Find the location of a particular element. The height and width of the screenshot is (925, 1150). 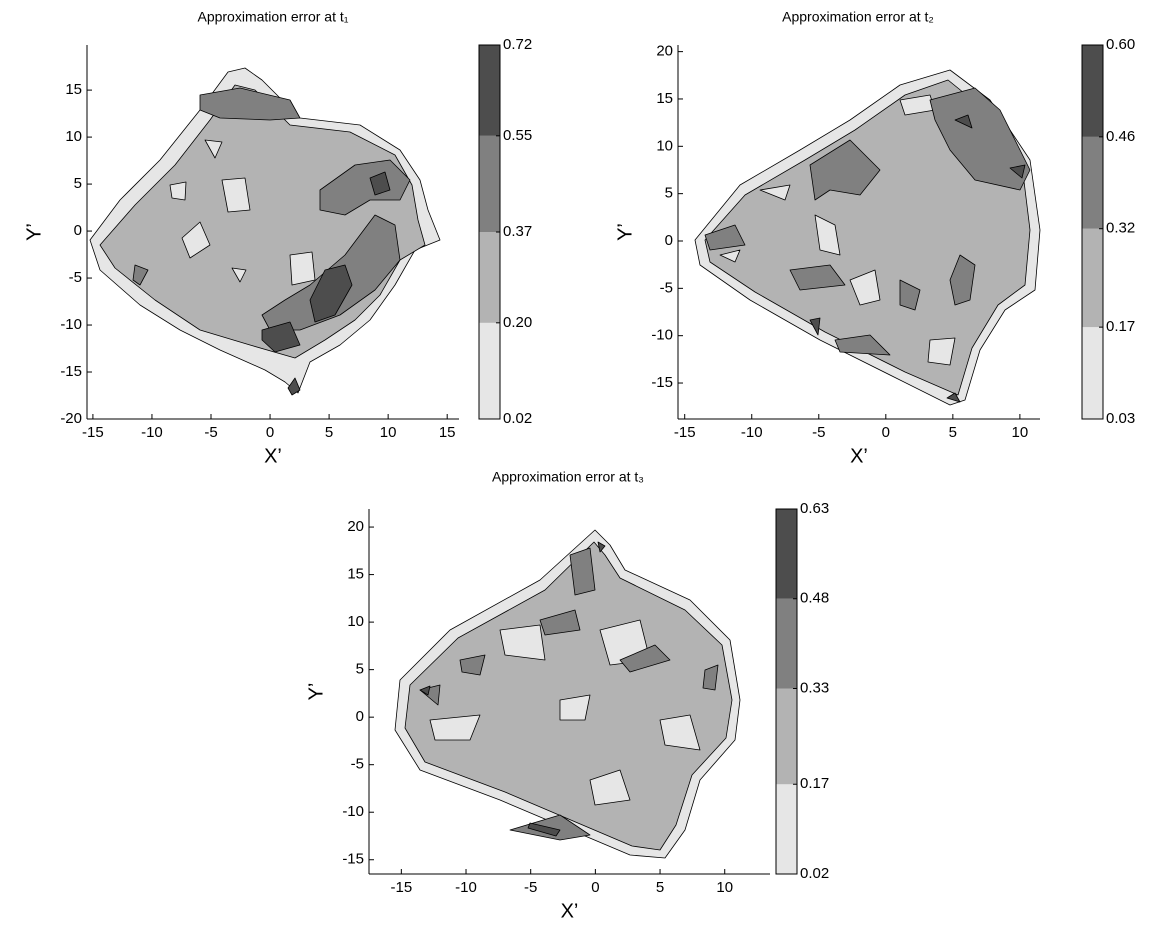

colorbar-tick-label: 0.20 is located at coordinates (517, 322).